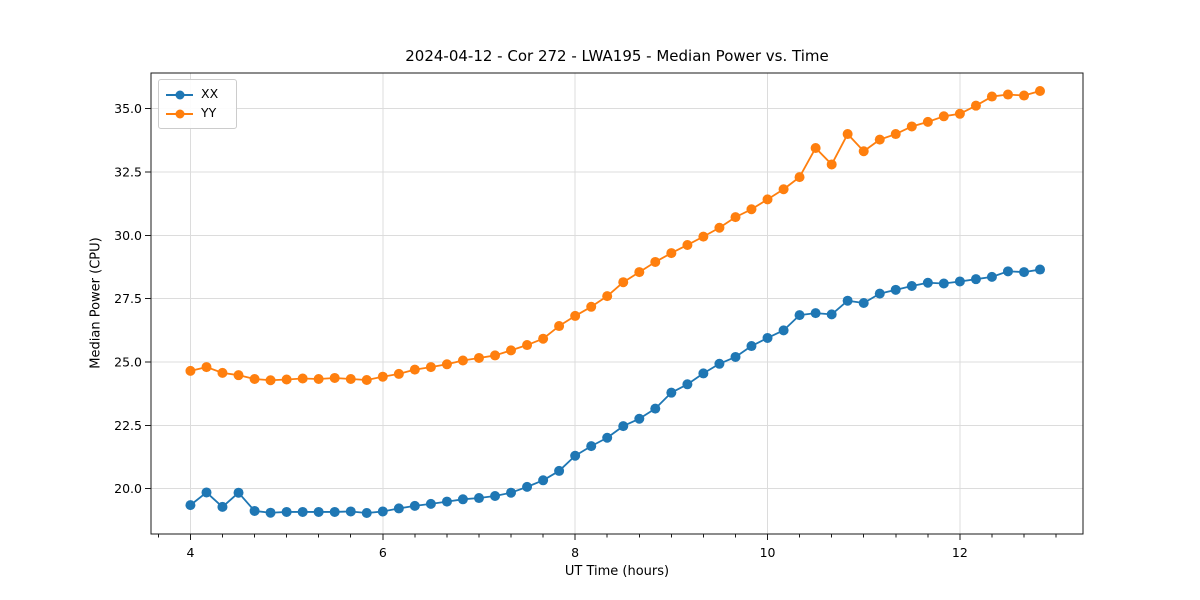 The height and width of the screenshot is (600, 1200). What do you see at coordinates (197, 94) in the screenshot?
I see `legend-item-xx: XX` at bounding box center [197, 94].